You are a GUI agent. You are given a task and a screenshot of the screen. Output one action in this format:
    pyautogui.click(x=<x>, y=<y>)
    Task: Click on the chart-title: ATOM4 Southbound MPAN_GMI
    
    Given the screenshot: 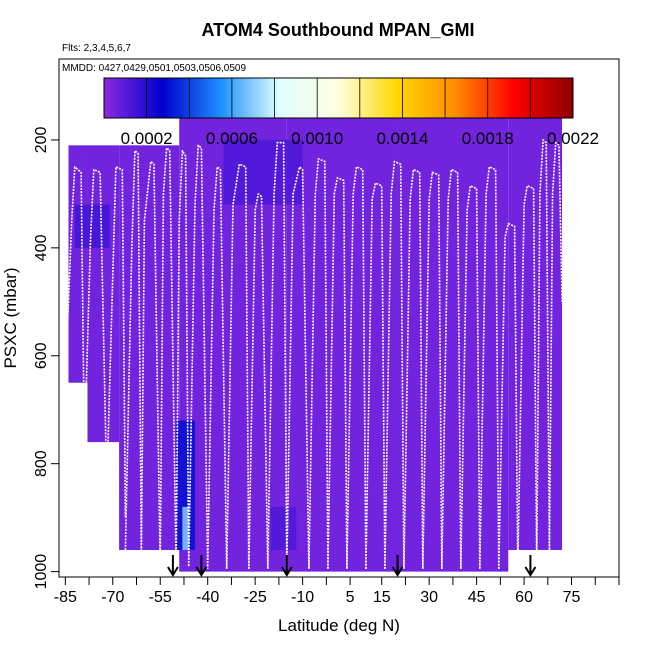 What is the action you would take?
    pyautogui.click(x=338, y=30)
    